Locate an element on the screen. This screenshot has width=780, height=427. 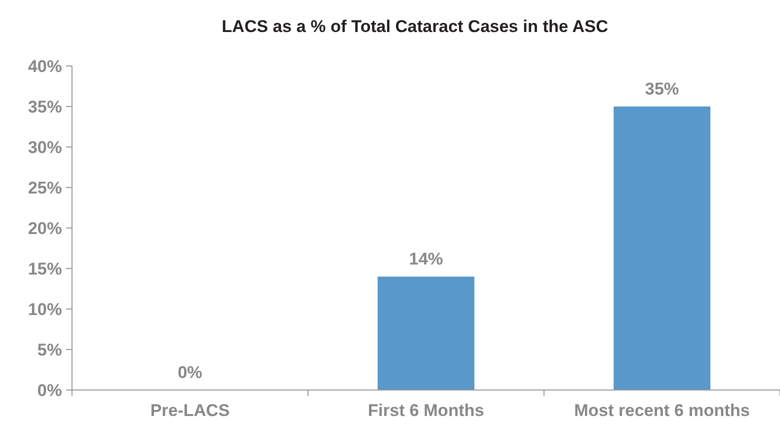
y-tick-label: 20% is located at coordinates (45, 228).